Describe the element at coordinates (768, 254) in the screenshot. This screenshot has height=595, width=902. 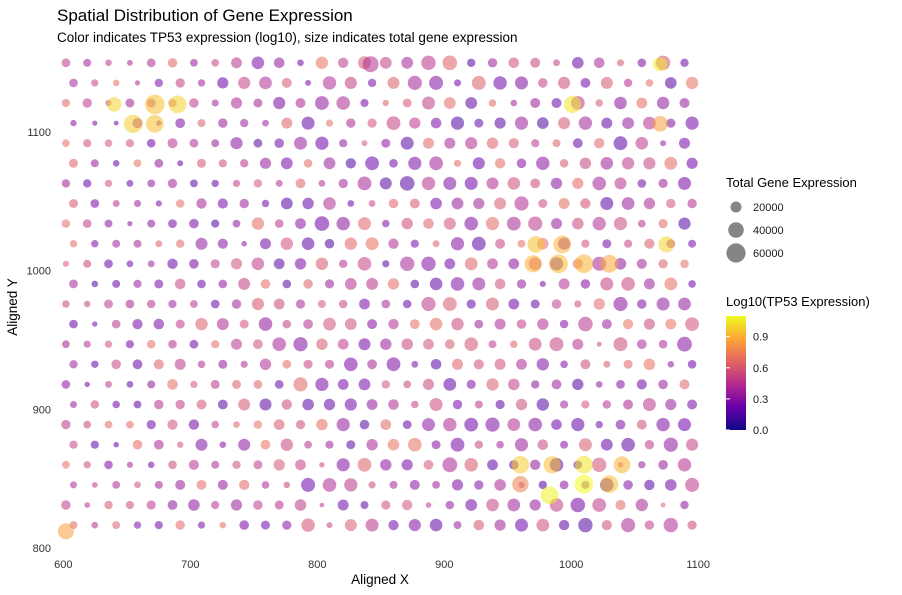
I see `size-legend-label: 60000` at that location.